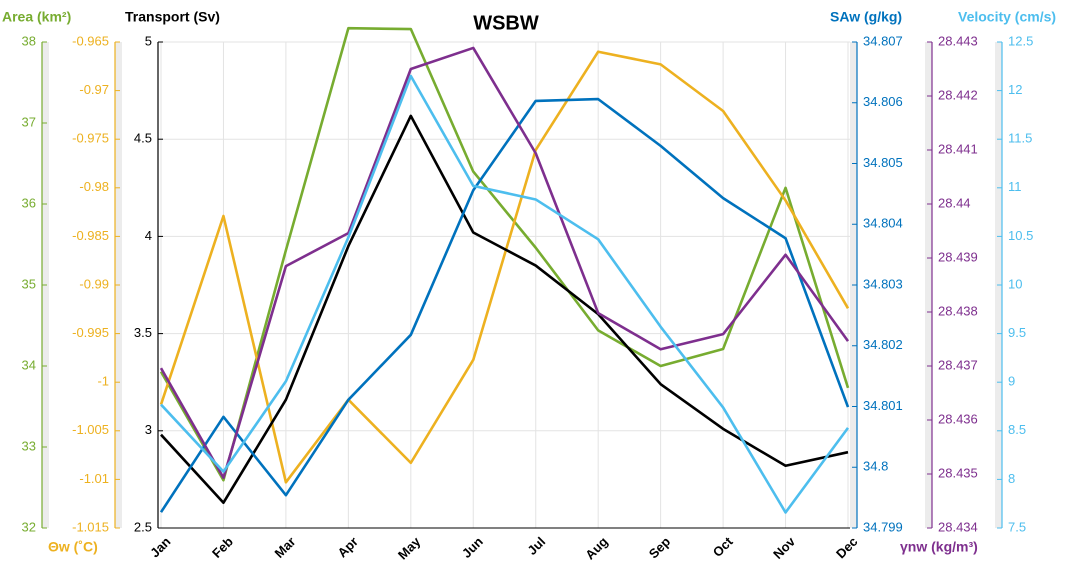  What do you see at coordinates (954, 202) in the screenshot?
I see `y-tick-label: 28.44` at bounding box center [954, 202].